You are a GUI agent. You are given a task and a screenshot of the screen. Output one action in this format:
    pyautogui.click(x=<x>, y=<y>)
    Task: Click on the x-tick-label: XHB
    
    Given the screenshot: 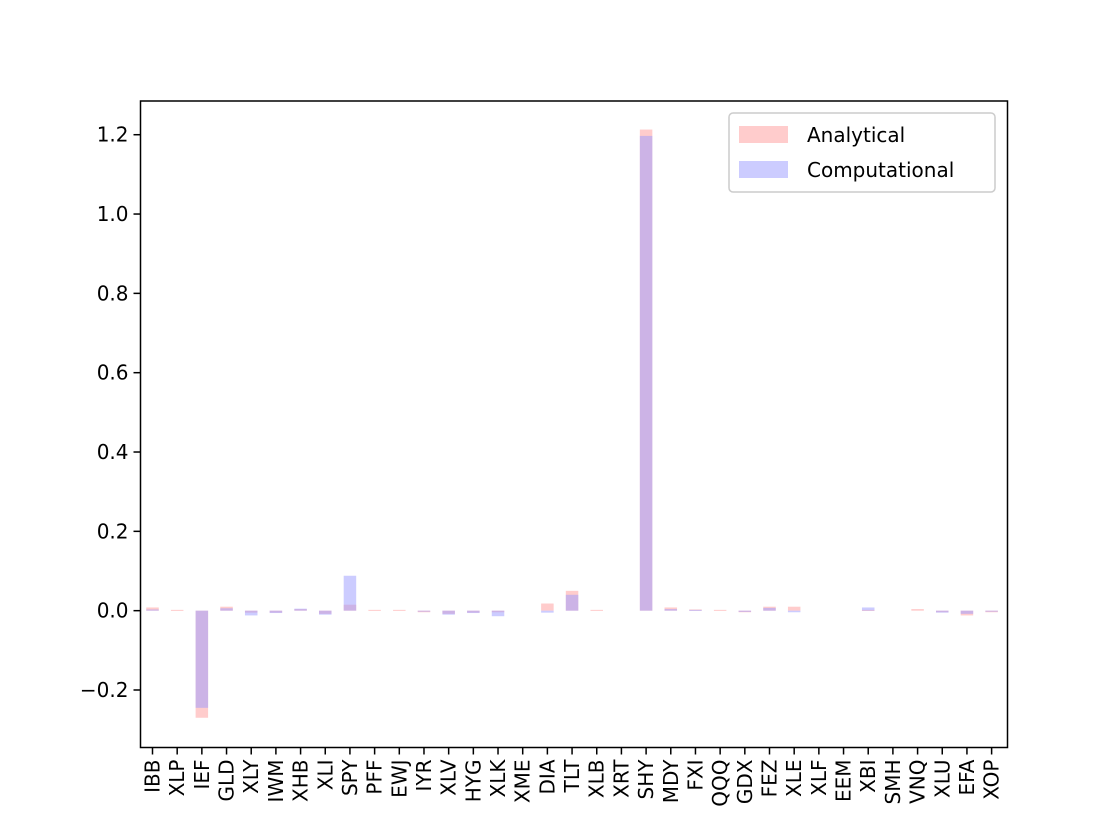 What is the action you would take?
    pyautogui.click(x=301, y=781)
    